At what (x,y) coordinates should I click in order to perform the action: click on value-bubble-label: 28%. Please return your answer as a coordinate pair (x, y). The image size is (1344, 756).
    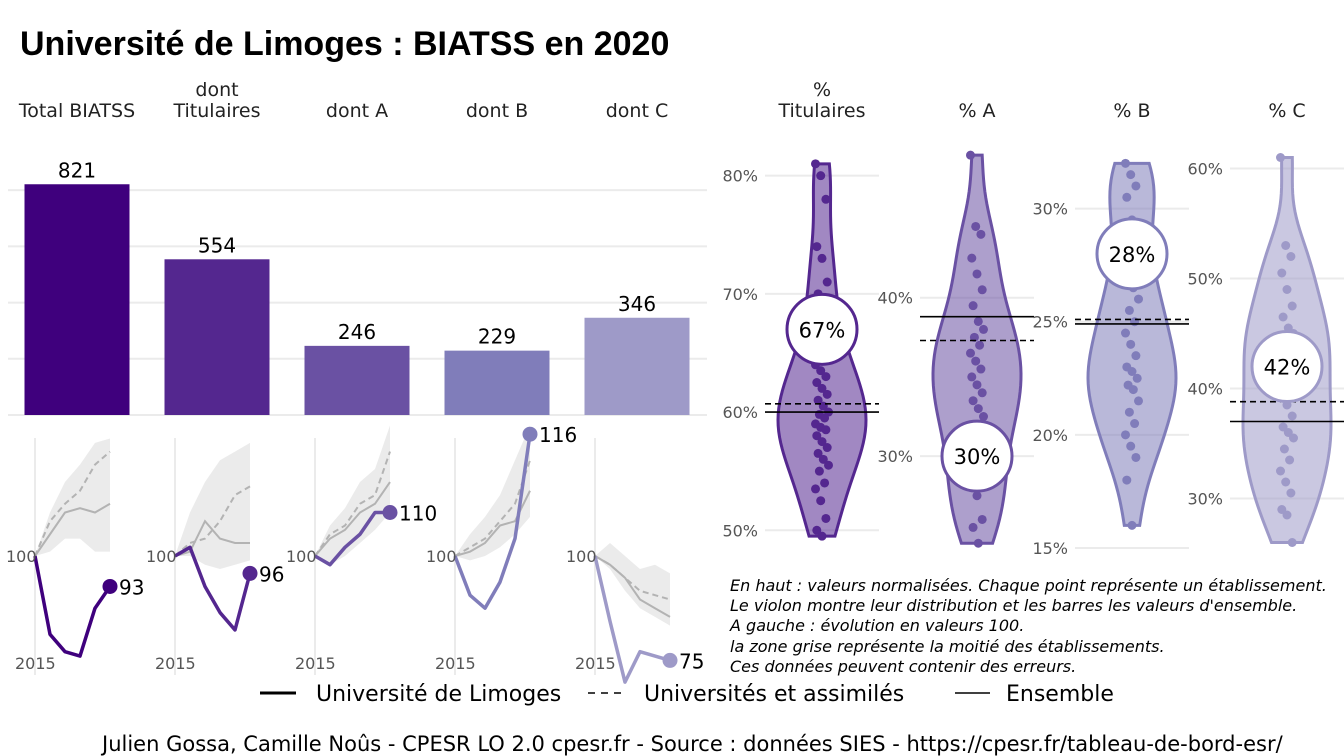
    Looking at the image, I should click on (1132, 255).